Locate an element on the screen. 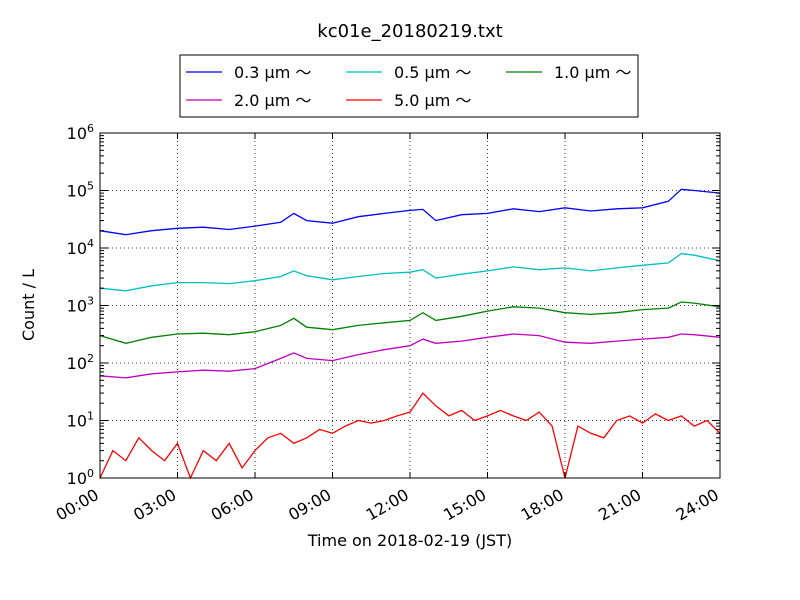  legend-label: 0.3 μm ～ is located at coordinates (272, 72).